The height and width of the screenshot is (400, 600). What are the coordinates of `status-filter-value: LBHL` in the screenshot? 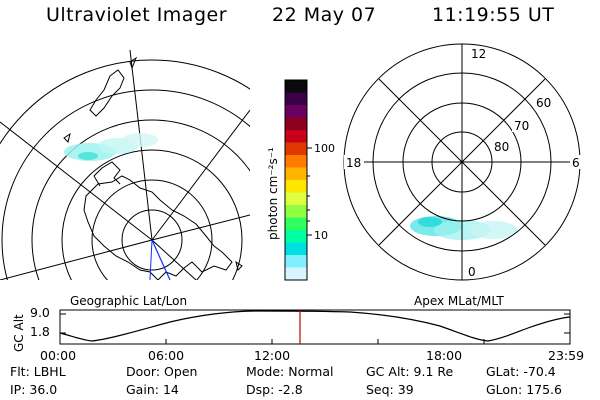 It's located at (49, 371).